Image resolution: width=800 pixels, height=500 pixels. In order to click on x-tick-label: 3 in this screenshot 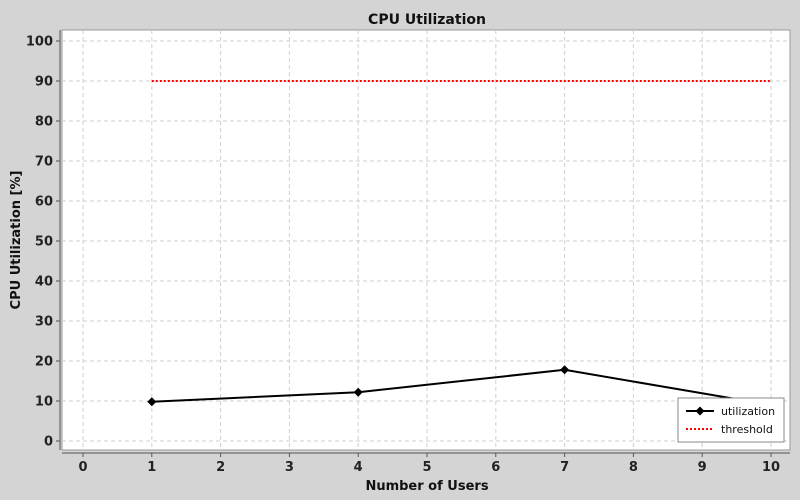, I will do `click(289, 467)`.